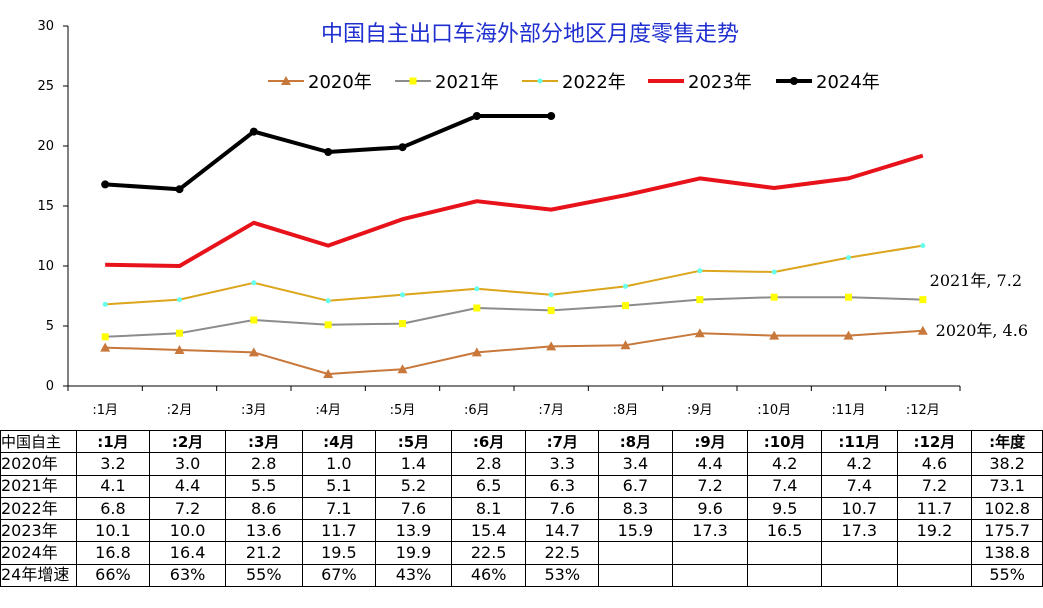 The width and height of the screenshot is (1043, 608). I want to click on table-row: 2024年 16.8 16.4 21.2 19.5 19.9 22.5 22.5 138.8, so click(521, 553).